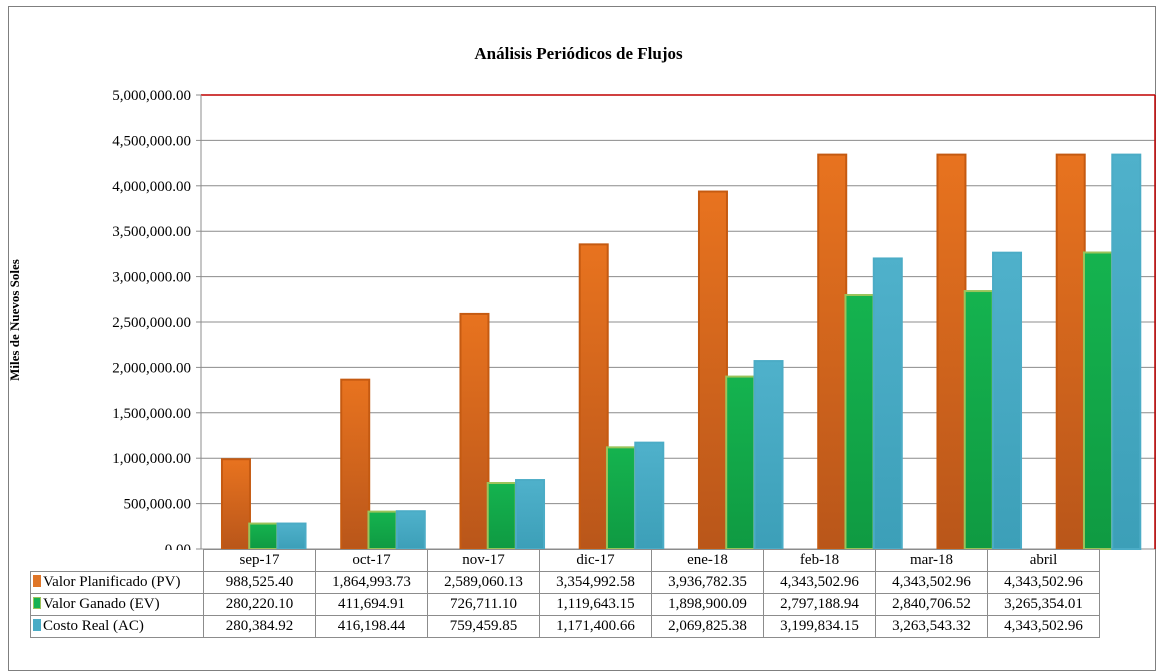 The width and height of the screenshot is (1157, 672). Describe the element at coordinates (819, 604) in the screenshot. I see `data-label: 2,797,188.94` at that location.